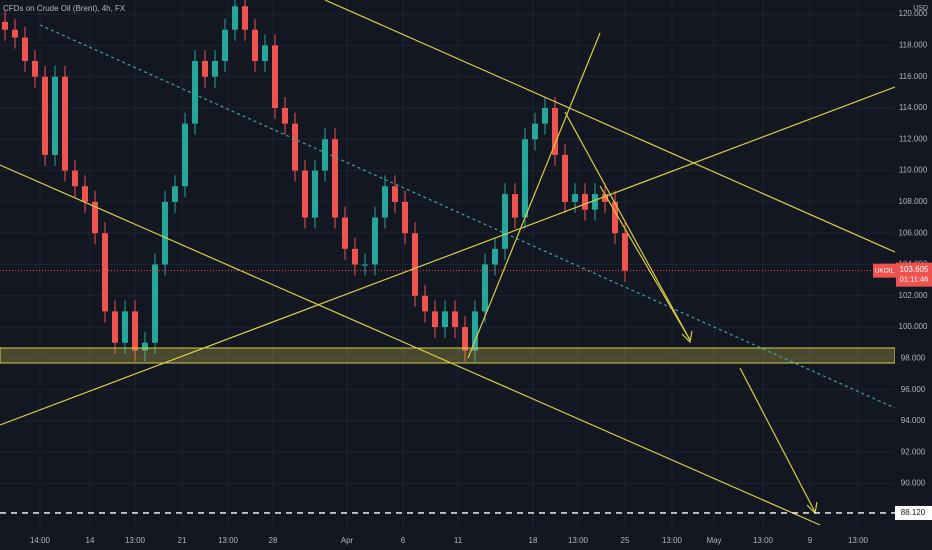 Image resolution: width=932 pixels, height=550 pixels. I want to click on symbol-label: UKOIL, so click(885, 270).